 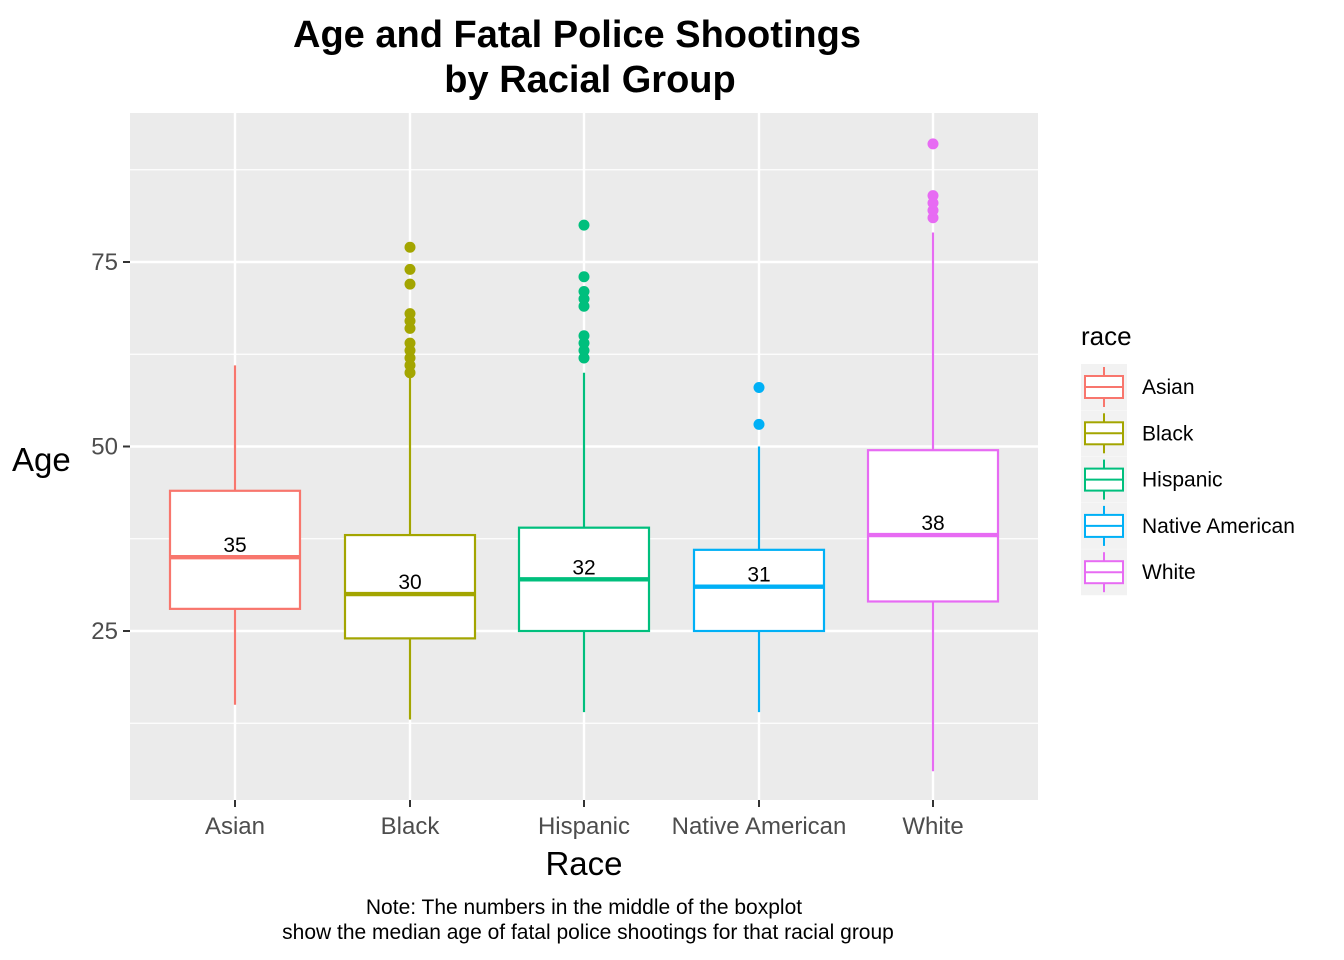 What do you see at coordinates (1169, 572) in the screenshot?
I see `legend-label: White` at bounding box center [1169, 572].